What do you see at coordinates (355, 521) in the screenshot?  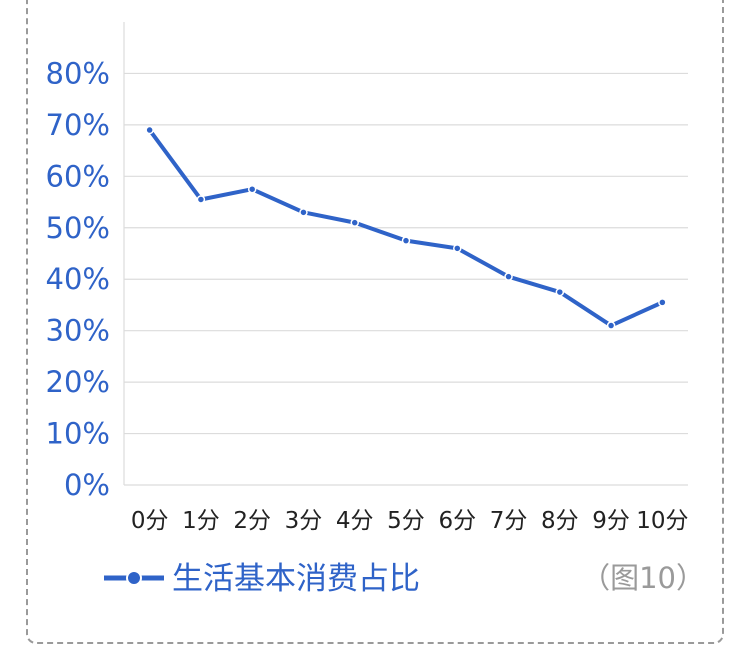 I see `x-tick-label: 4分` at bounding box center [355, 521].